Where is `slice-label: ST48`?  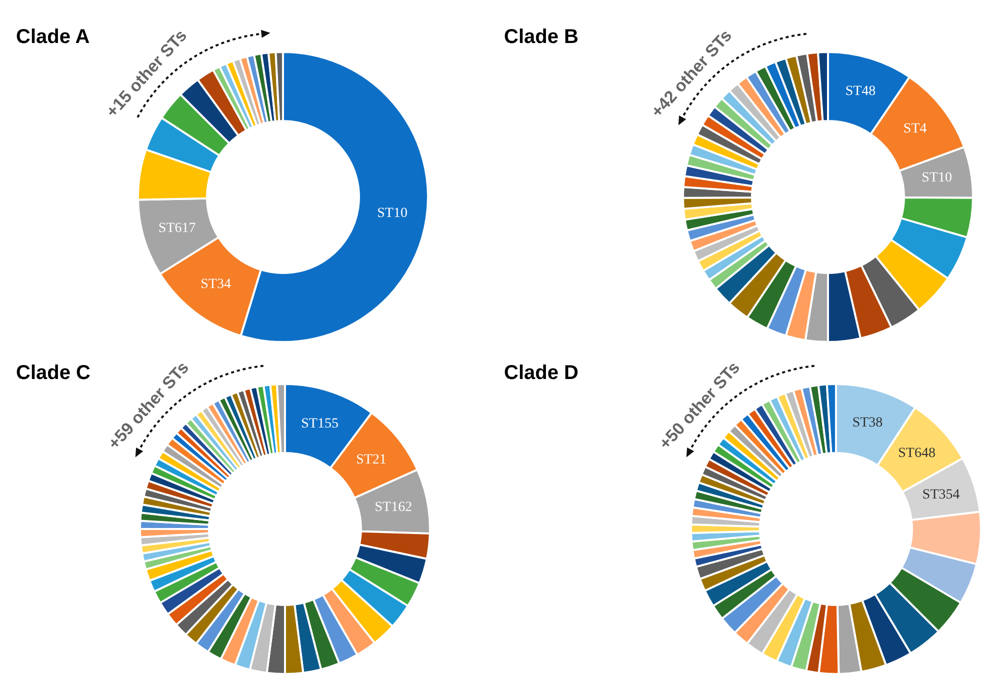 slice-label: ST48 is located at coordinates (860, 91).